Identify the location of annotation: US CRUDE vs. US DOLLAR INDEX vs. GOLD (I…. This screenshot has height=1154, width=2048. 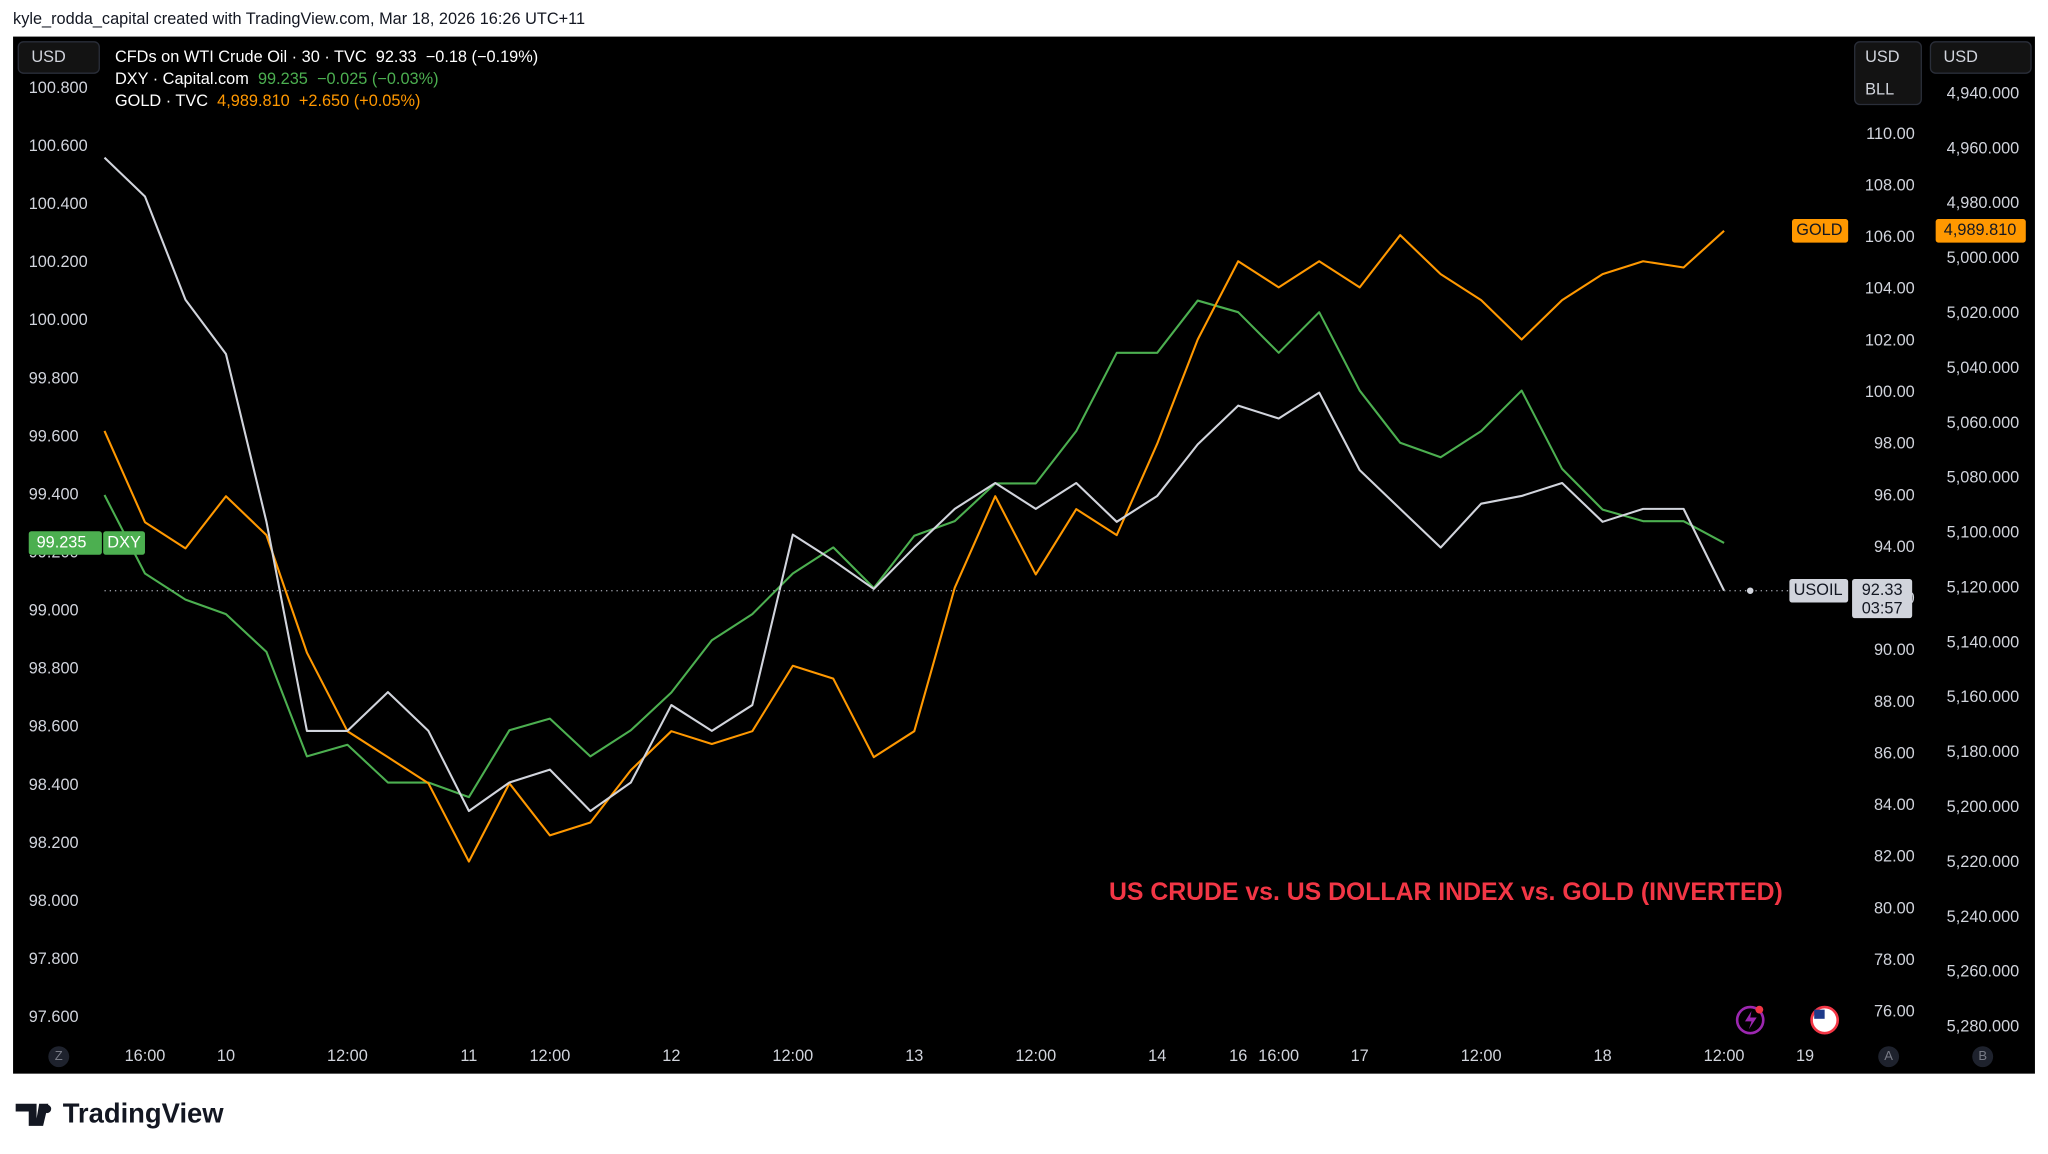
(1446, 892).